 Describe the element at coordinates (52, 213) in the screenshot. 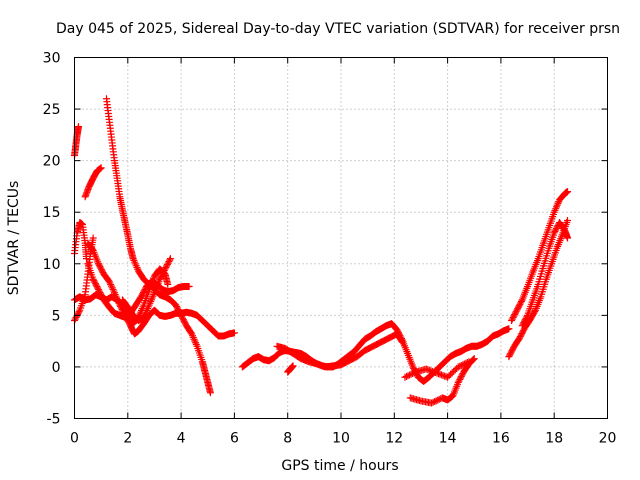

I see `y-tick-label: 15` at that location.